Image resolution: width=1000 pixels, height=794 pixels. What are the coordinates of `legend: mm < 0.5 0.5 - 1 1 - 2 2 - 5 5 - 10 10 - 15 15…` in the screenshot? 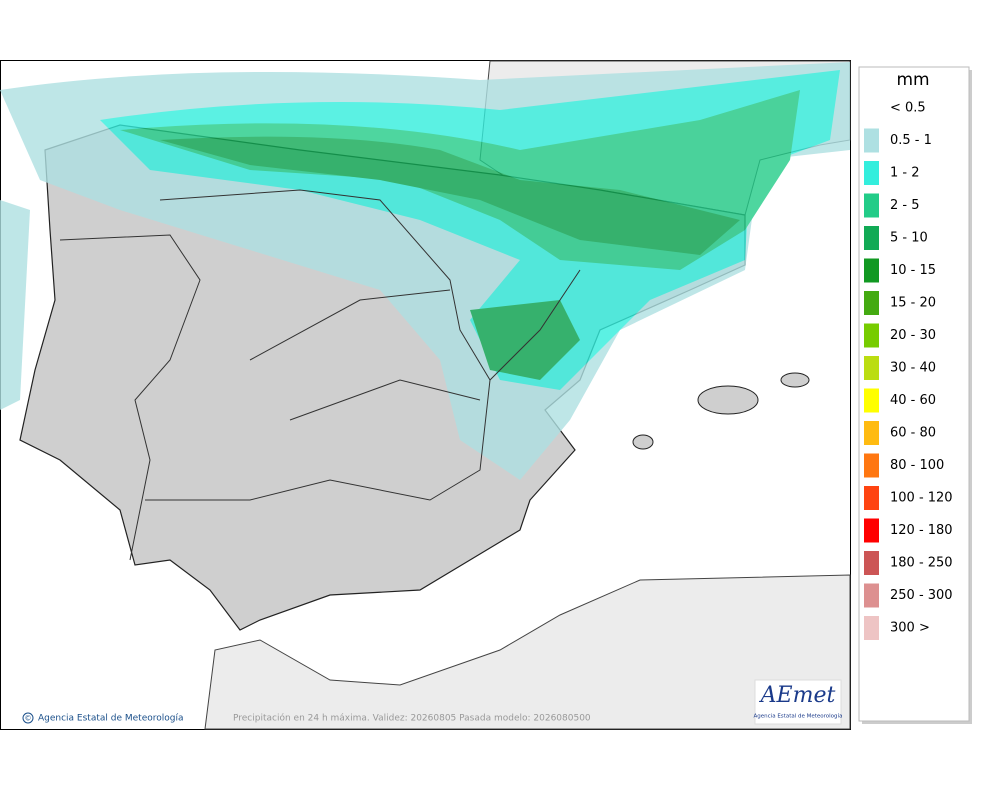 It's located at (915, 395).